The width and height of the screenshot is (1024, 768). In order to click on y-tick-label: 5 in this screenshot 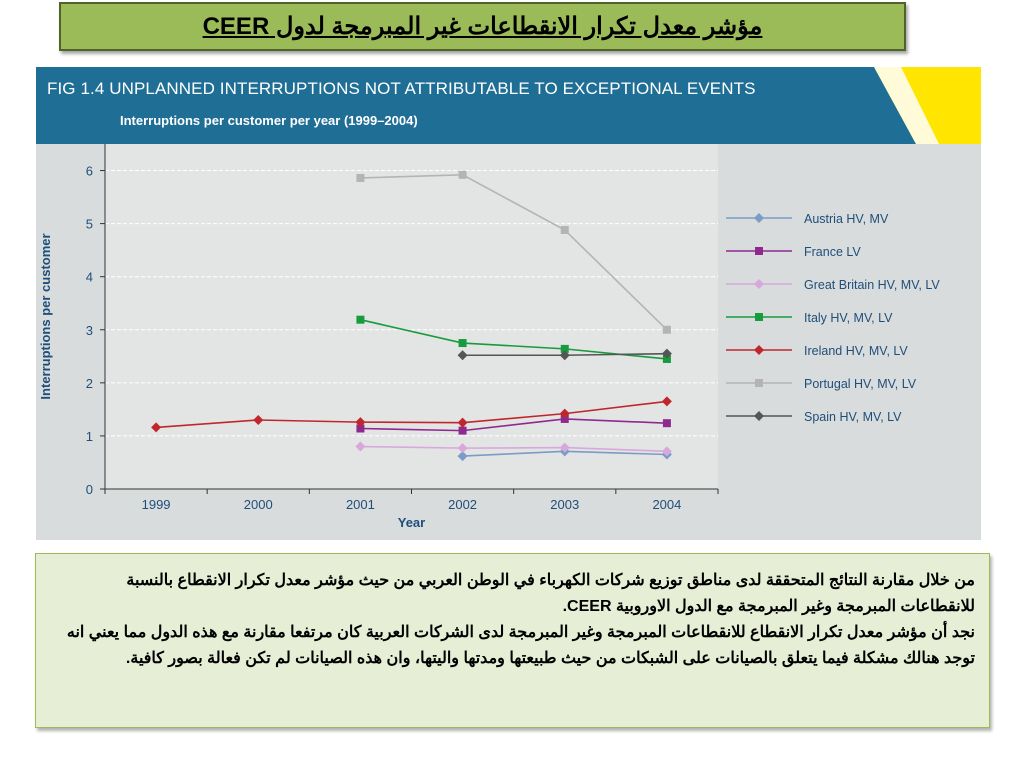, I will do `click(89, 224)`.